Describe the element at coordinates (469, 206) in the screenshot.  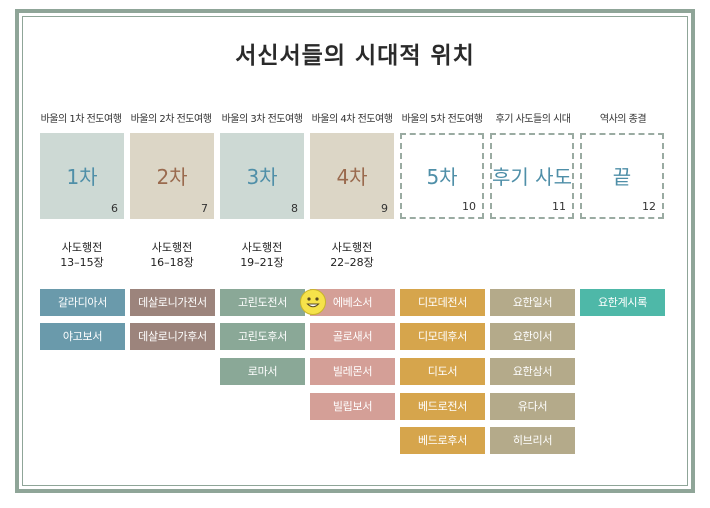
I see `journey-box-number: 10` at that location.